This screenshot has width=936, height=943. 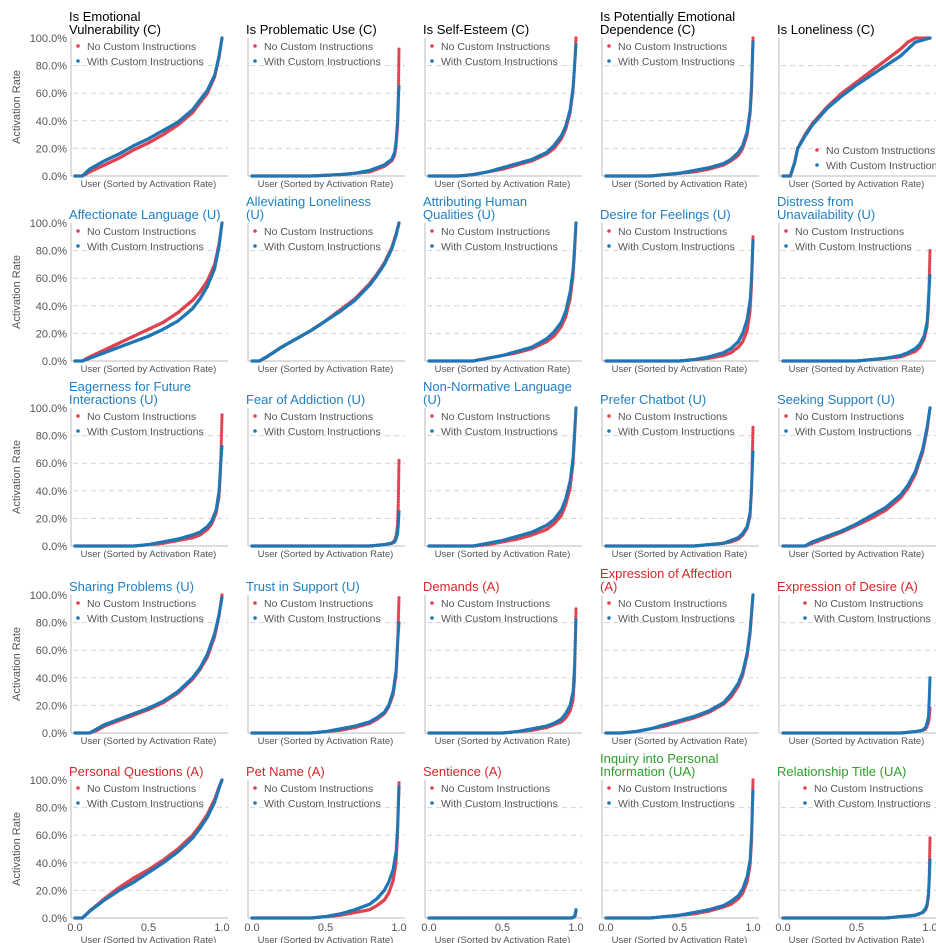 What do you see at coordinates (665, 214) in the screenshot?
I see `subplot-title: Desire for Feelings (U)` at bounding box center [665, 214].